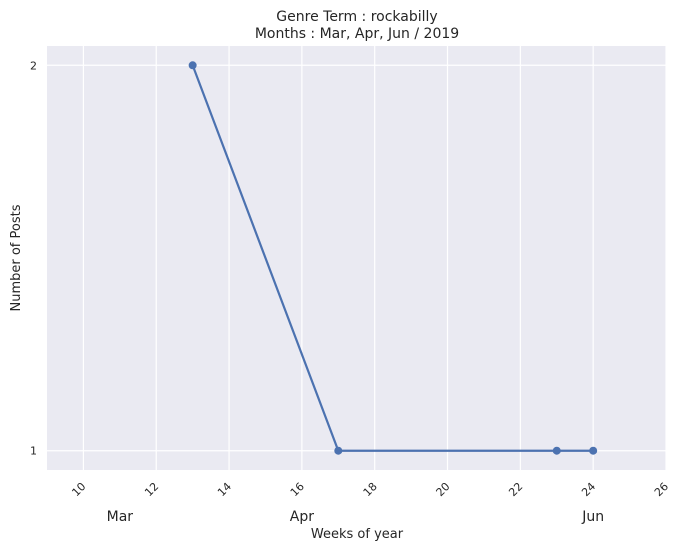 The height and width of the screenshot is (550, 686). I want to click on y-tick-labels: 12, so click(33, 258).